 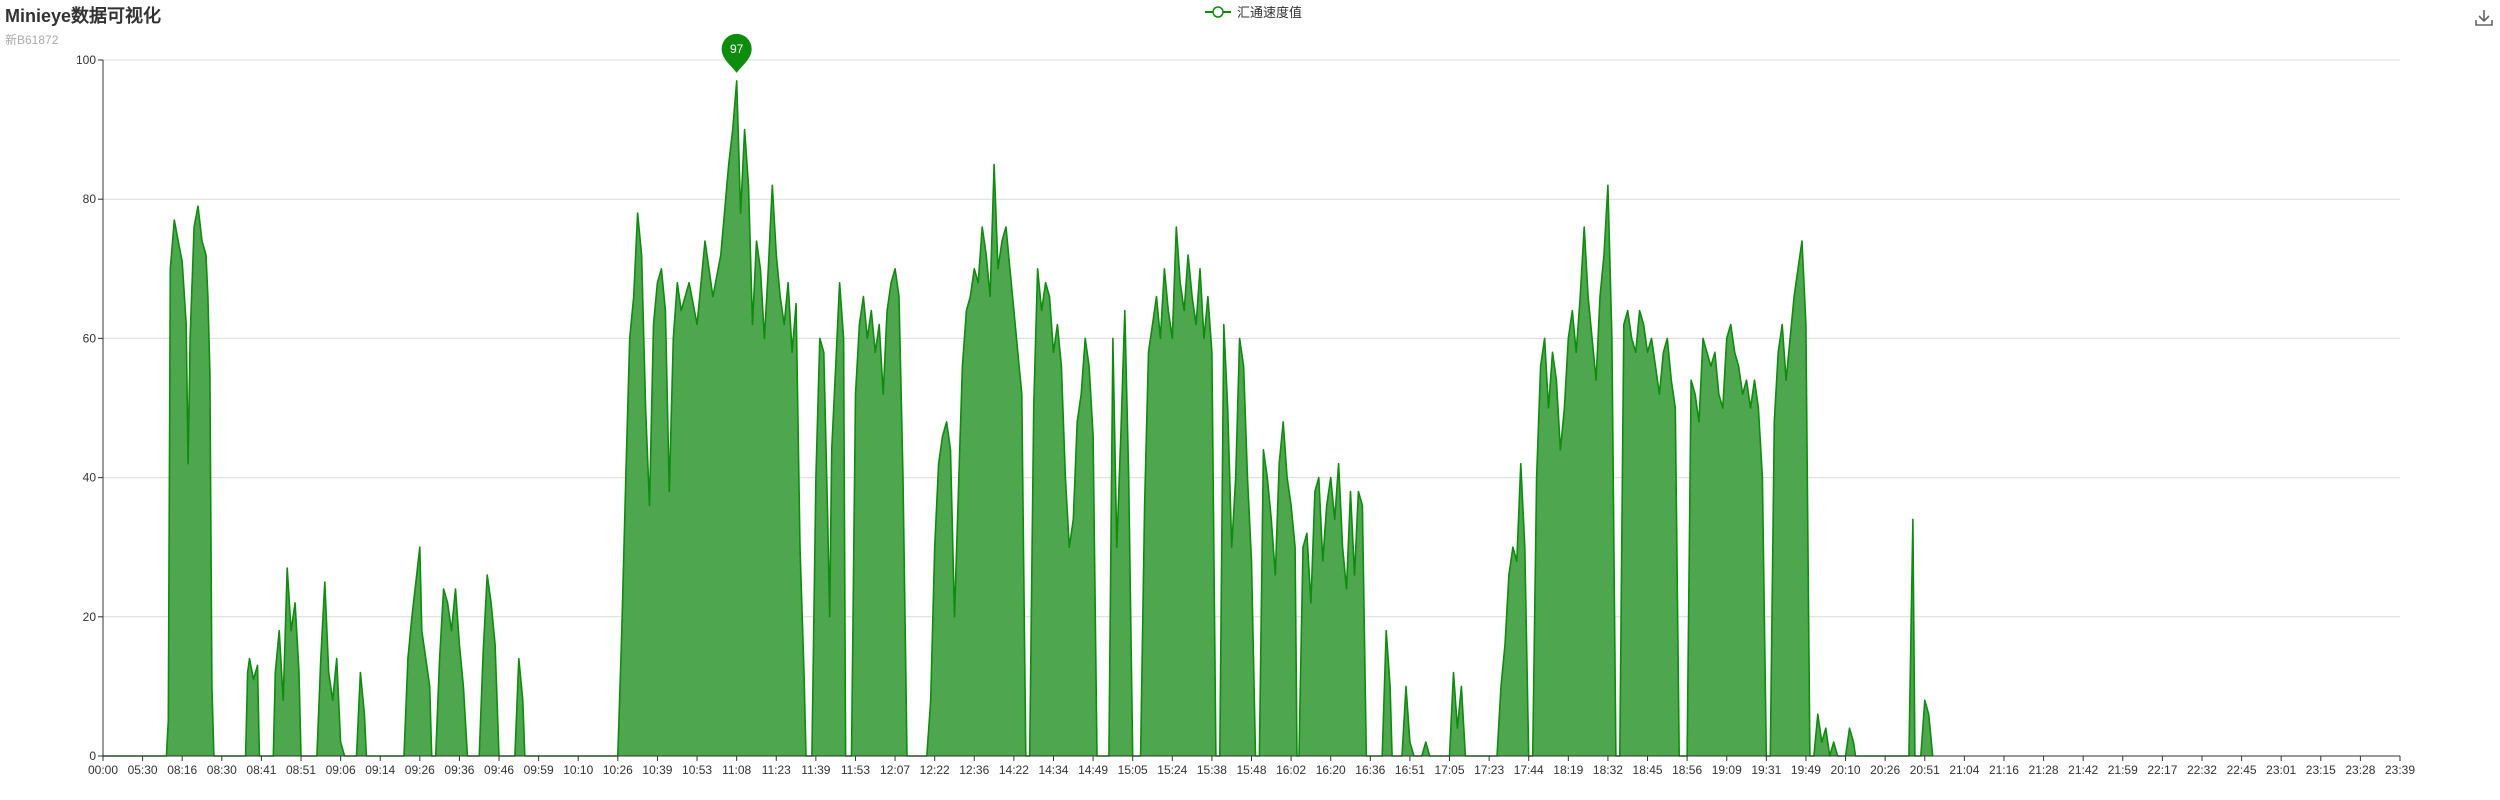 What do you see at coordinates (2044, 770) in the screenshot?
I see `x-tick-label: 21:28` at bounding box center [2044, 770].